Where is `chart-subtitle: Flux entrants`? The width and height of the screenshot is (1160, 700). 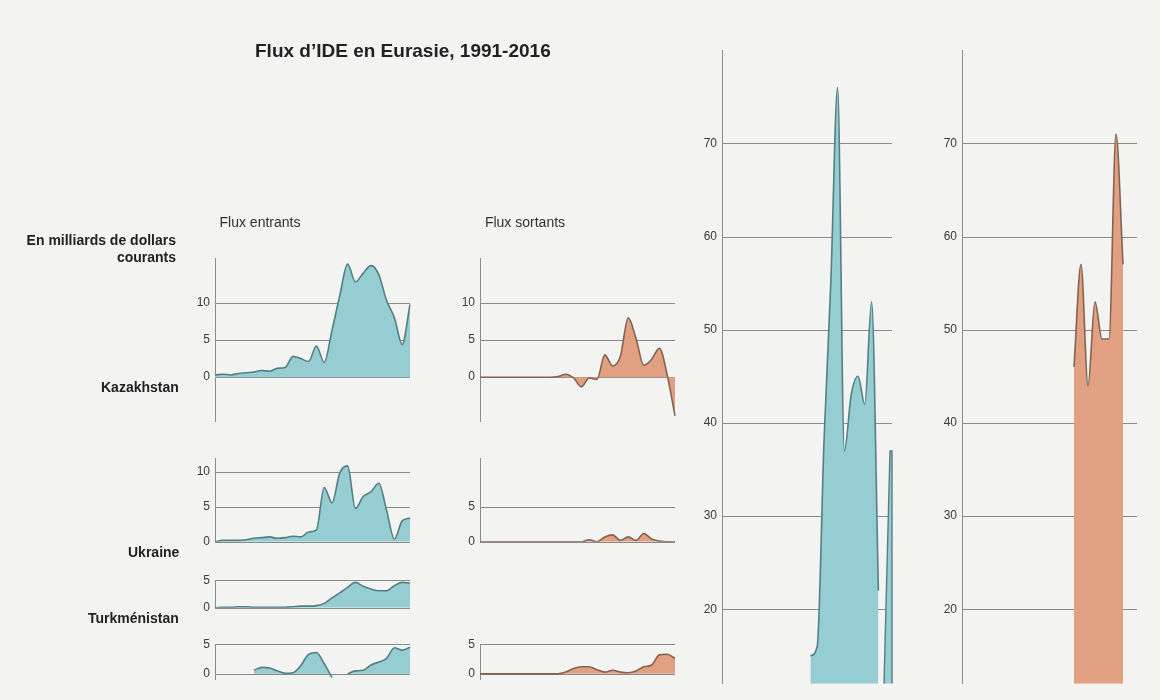
chart-subtitle: Flux entrants is located at coordinates (260, 222).